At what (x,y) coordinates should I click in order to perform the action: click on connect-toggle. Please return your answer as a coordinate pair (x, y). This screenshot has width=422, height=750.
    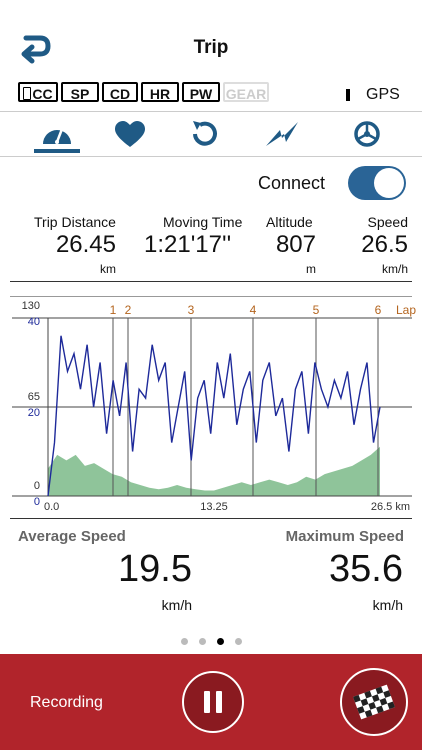
    Looking at the image, I should click on (377, 183).